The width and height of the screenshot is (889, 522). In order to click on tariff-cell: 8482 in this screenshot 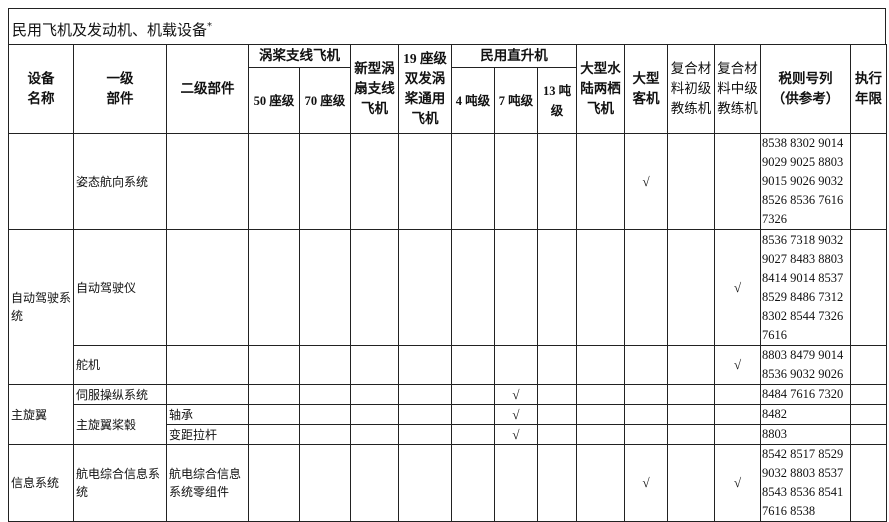, I will do `click(806, 414)`.